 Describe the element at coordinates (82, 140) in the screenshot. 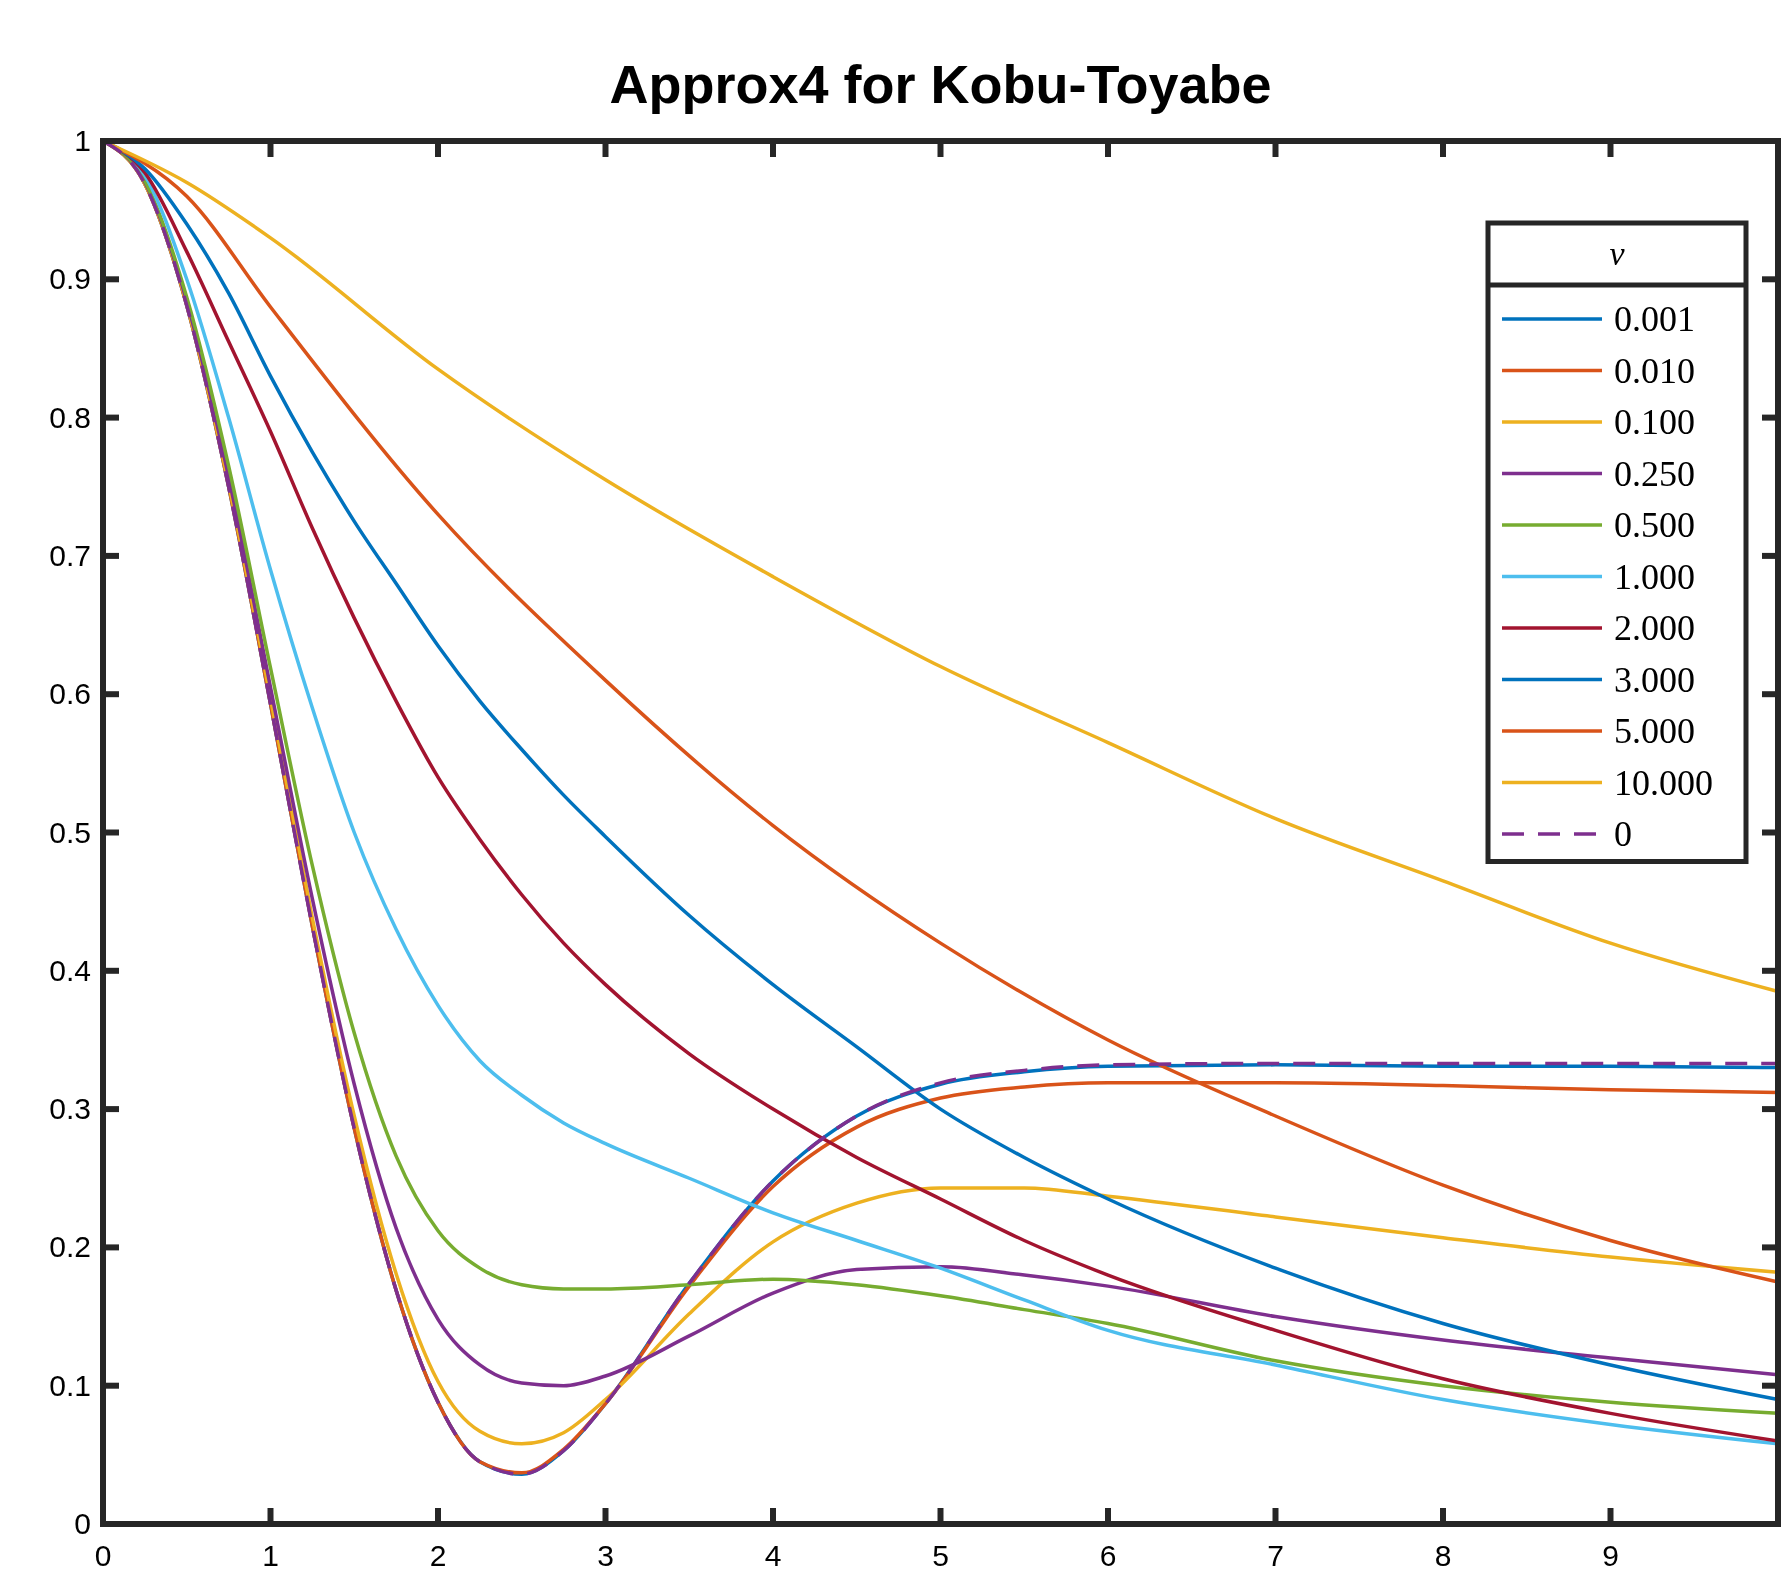

I see `y-tick-label: 1` at that location.